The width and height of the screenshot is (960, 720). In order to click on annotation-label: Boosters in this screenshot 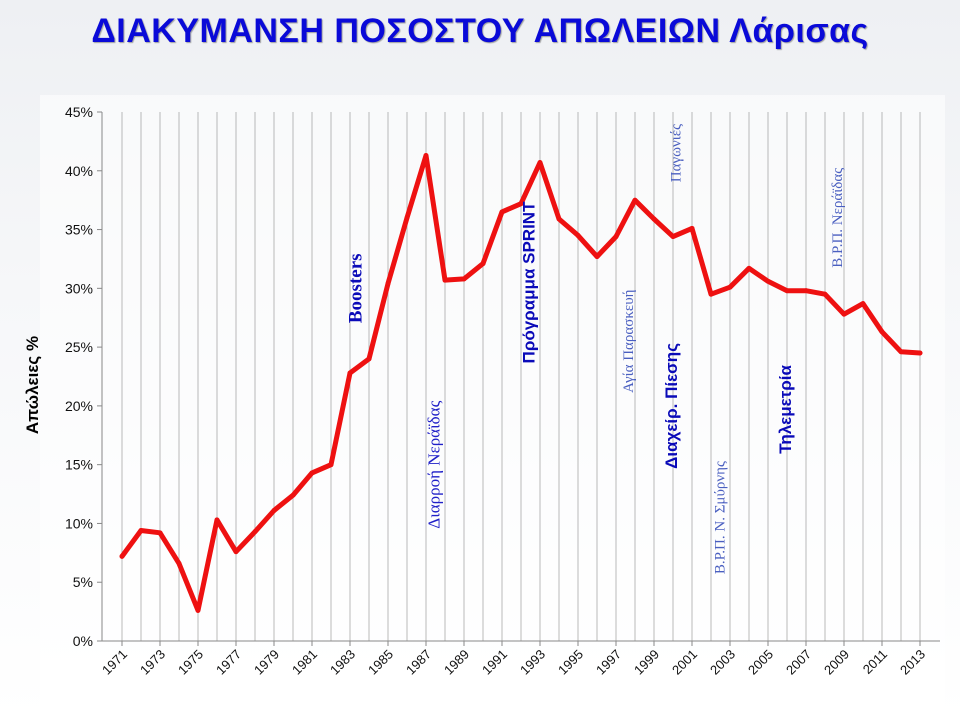, I will do `click(355, 288)`.